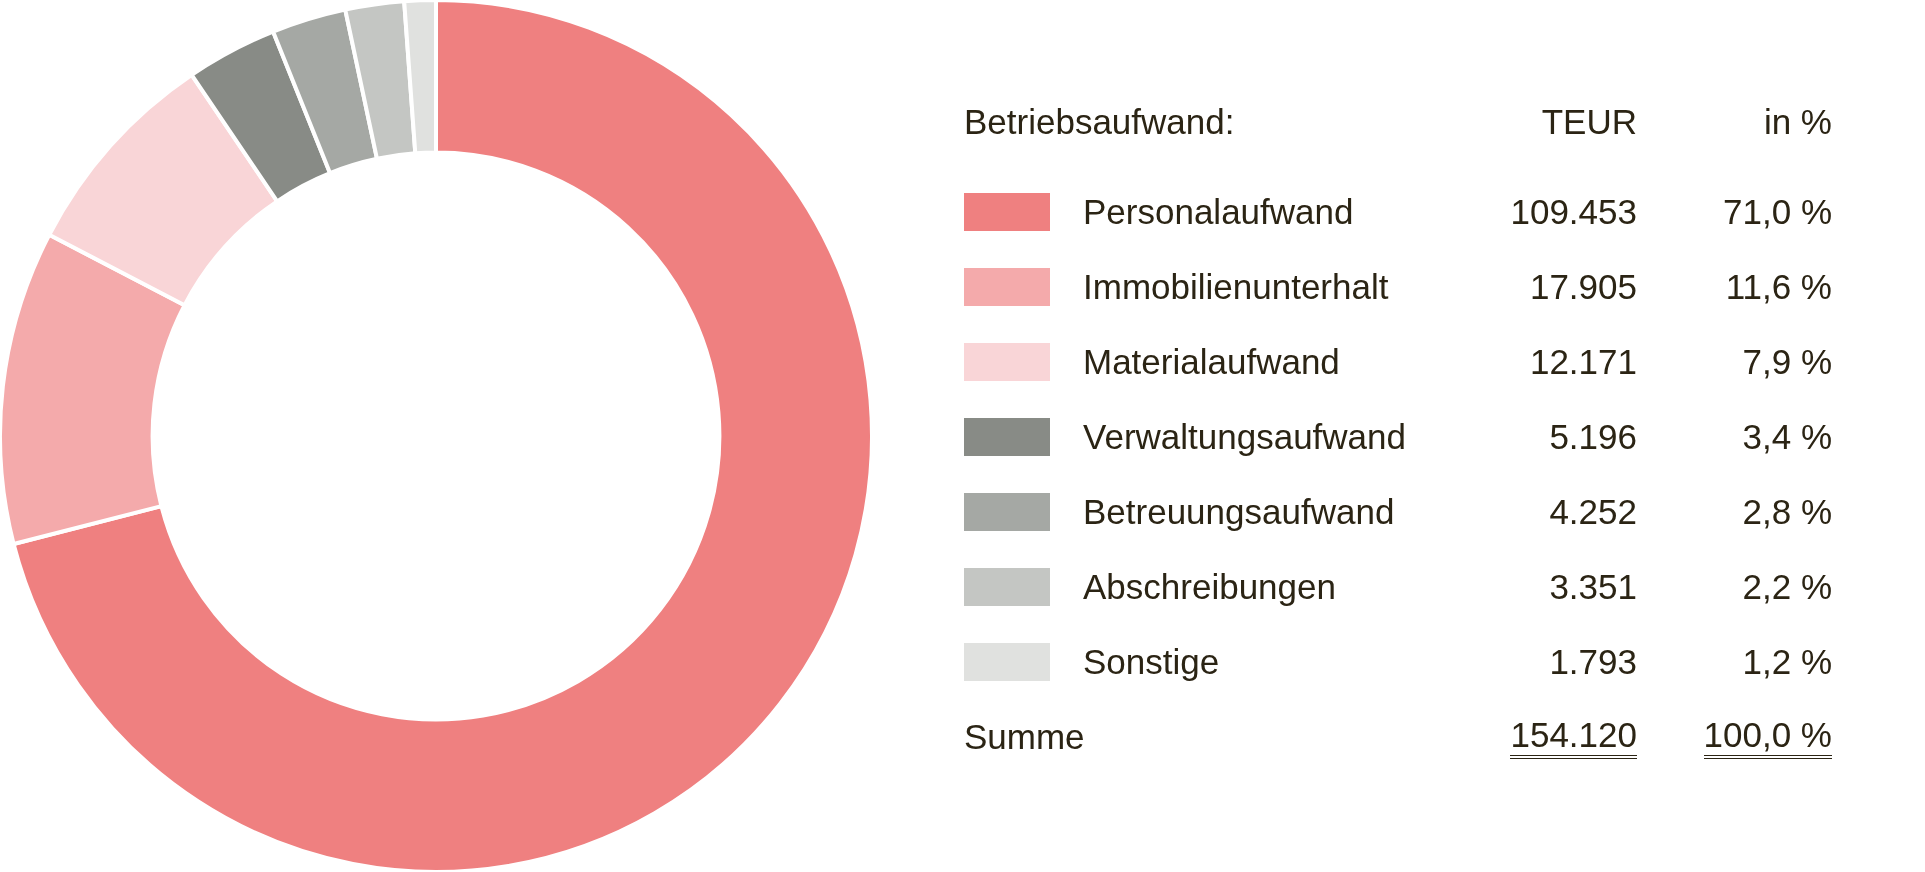 This screenshot has height=872, width=1925. I want to click on legend-label: Verwaltungsaufwand, so click(1244, 437).